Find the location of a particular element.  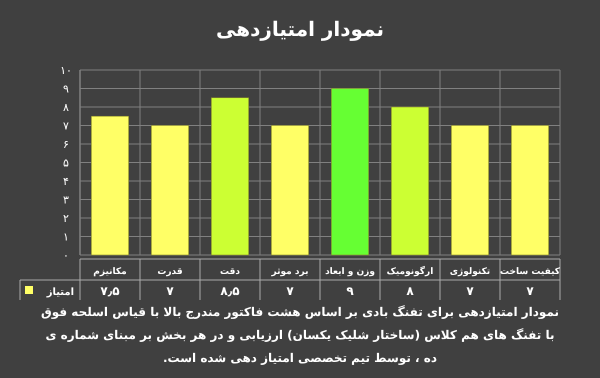

chart-title: نمودار امتیازدهی is located at coordinates (300, 29).